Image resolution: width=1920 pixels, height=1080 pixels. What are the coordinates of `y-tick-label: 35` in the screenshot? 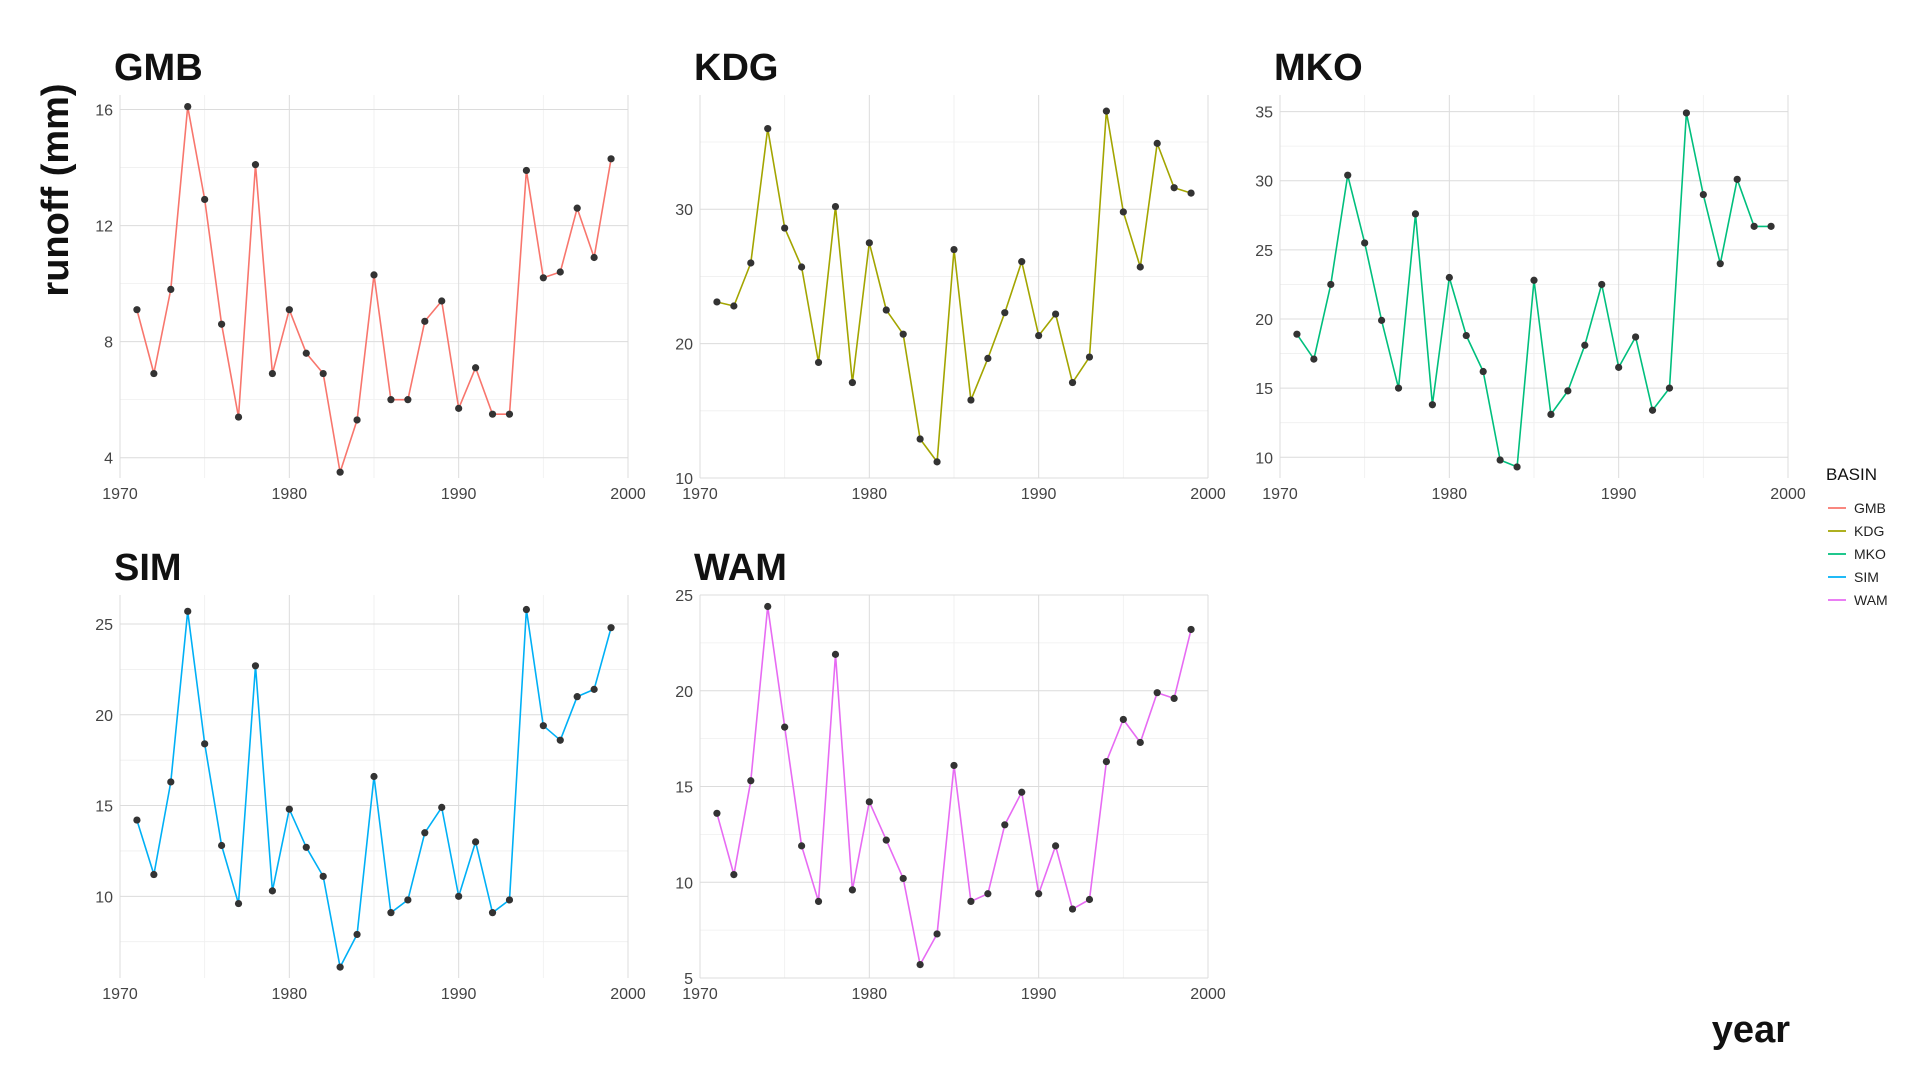 It's located at (1264, 113).